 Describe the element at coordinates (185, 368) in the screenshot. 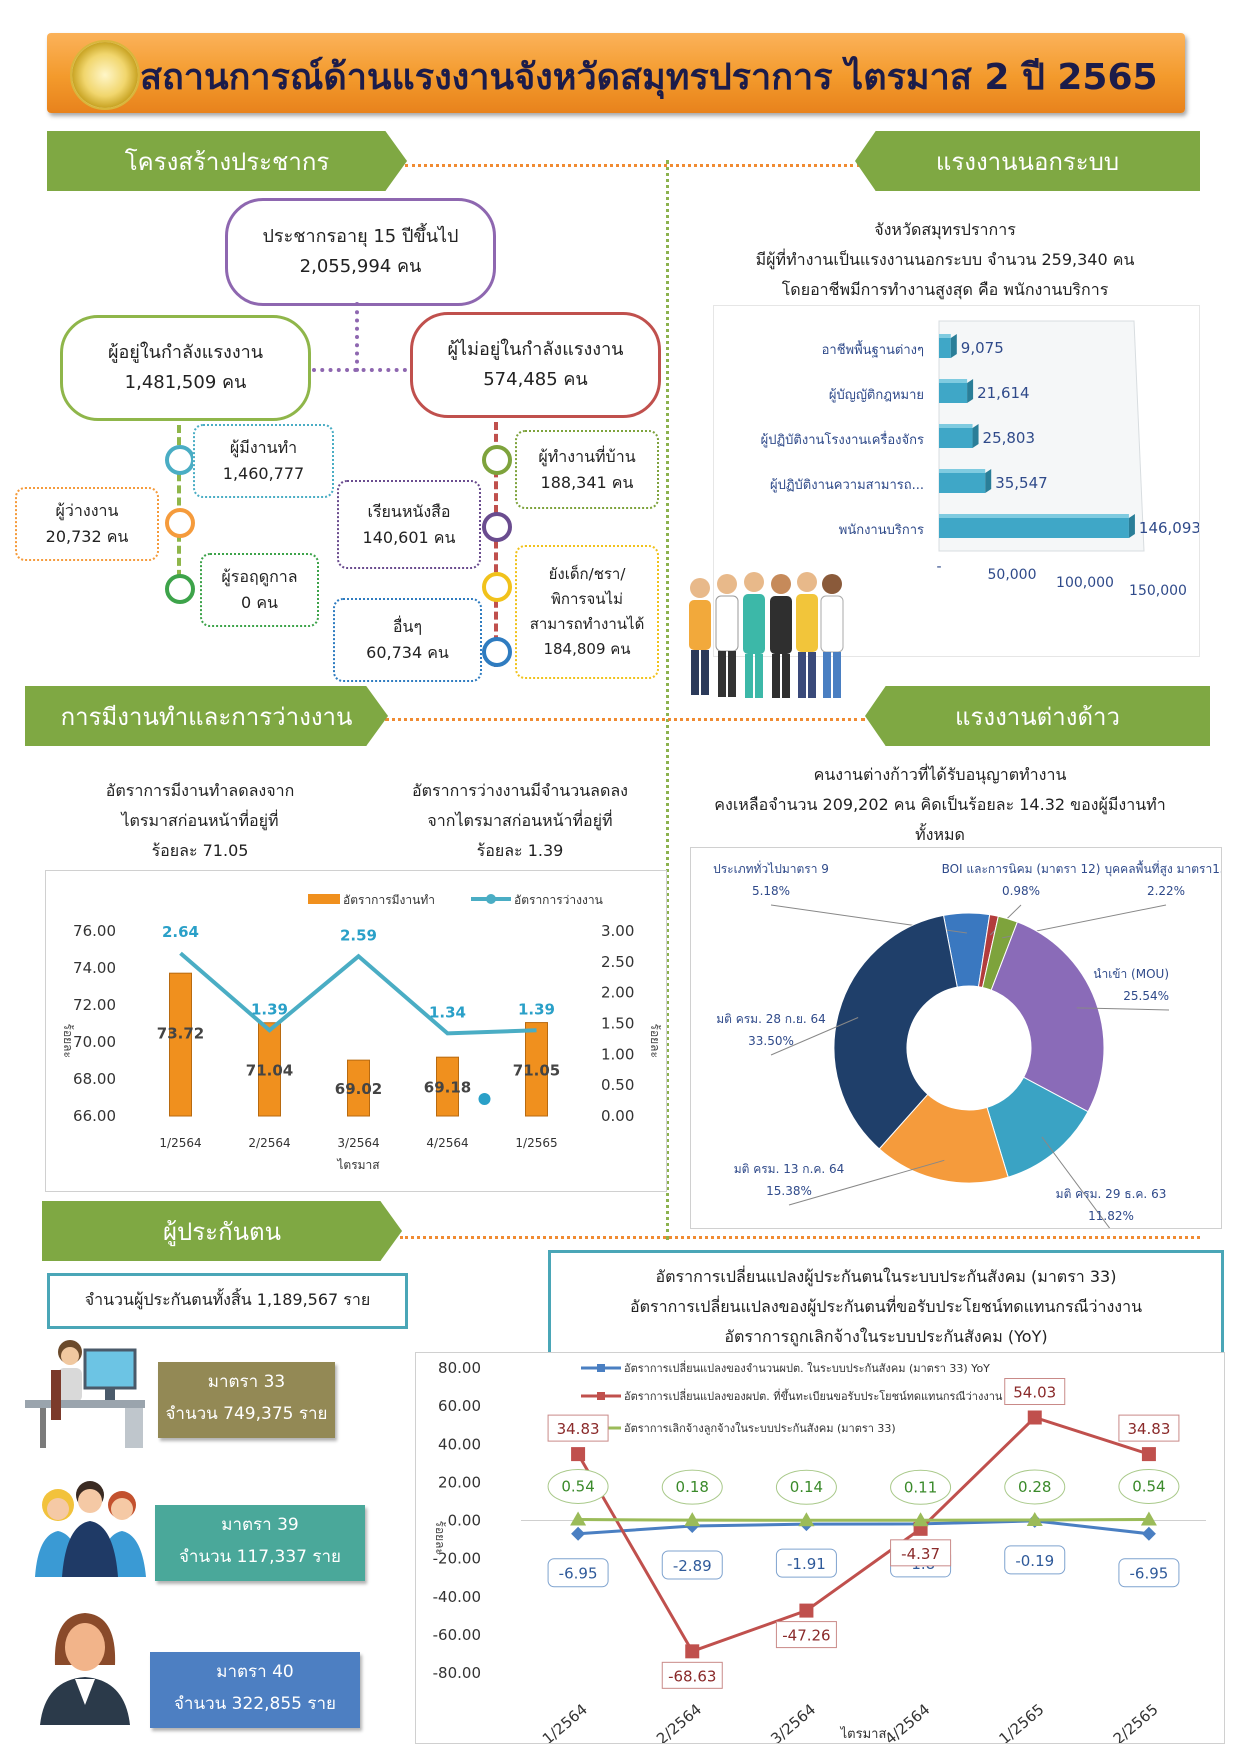

I see `in-labor-force-box: ผู้อยู่ในกำลังแรงงาน 1,481,509 คน` at that location.